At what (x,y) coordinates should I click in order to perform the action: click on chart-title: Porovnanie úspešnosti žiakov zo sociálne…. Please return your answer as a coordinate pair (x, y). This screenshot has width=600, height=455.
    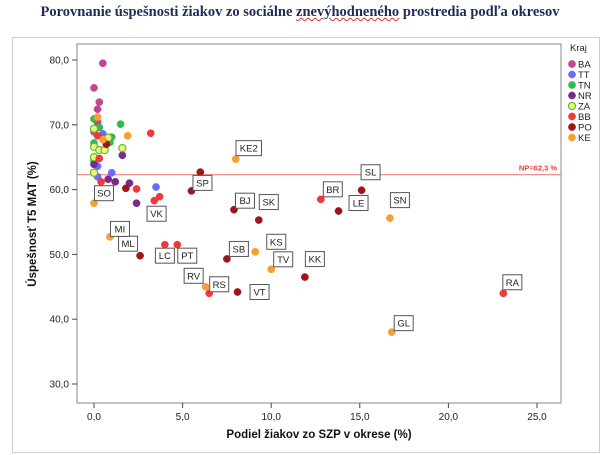
    Looking at the image, I should click on (300, 12).